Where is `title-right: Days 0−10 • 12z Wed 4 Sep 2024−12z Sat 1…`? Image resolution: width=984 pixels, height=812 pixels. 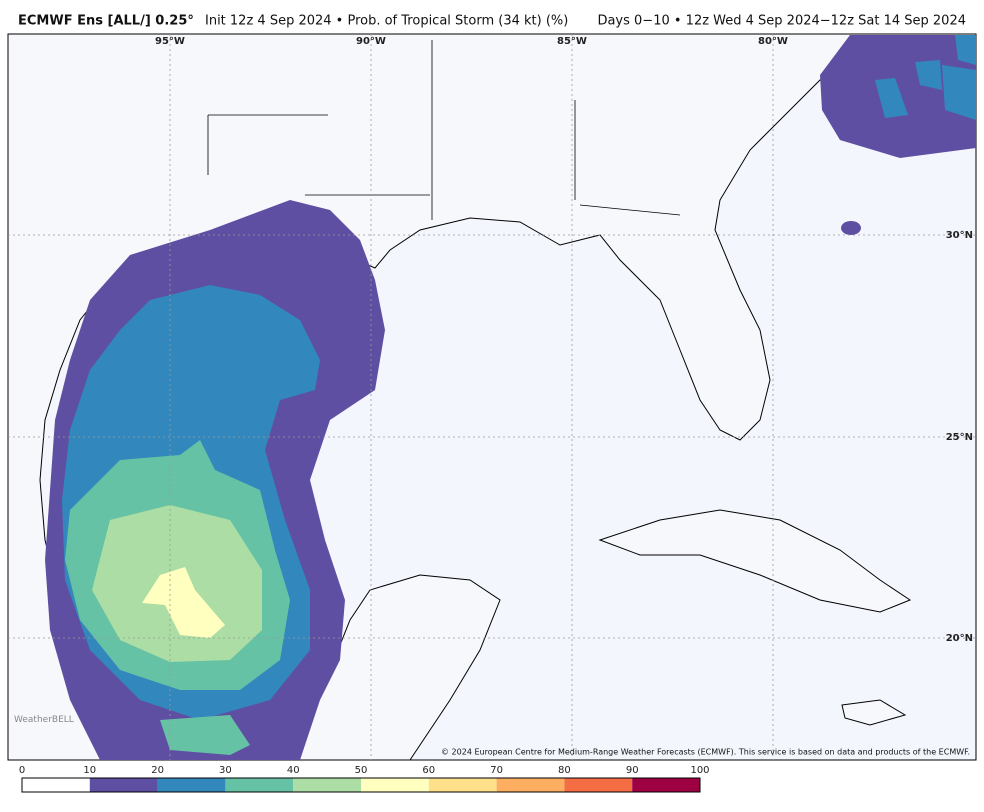
title-right: Days 0−10 • 12z Wed 4 Sep 2024−12z Sat 1… is located at coordinates (781, 21).